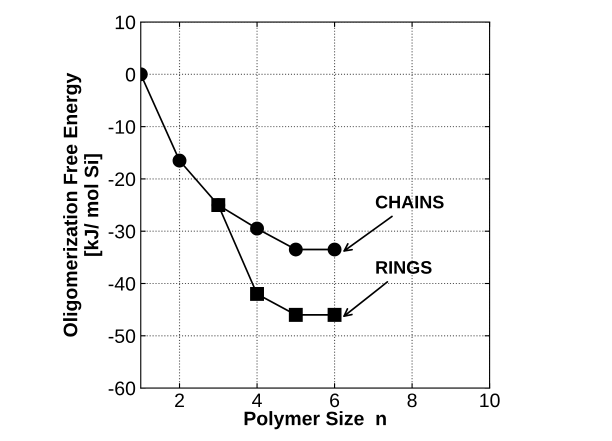  Describe the element at coordinates (122, 336) in the screenshot. I see `y-tick-label: -50` at that location.